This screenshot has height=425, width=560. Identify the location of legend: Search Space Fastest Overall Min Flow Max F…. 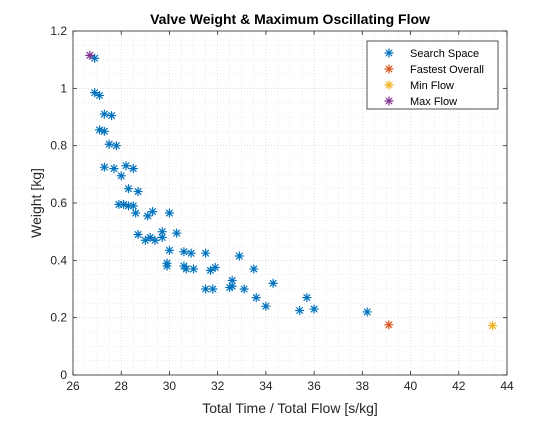
(432, 75).